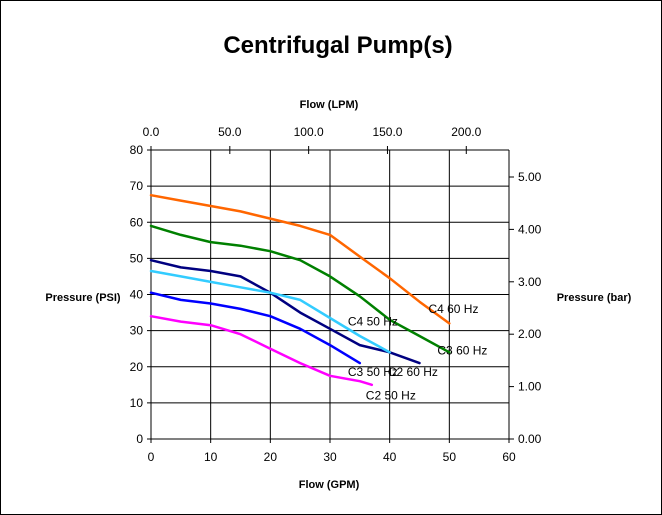 The height and width of the screenshot is (515, 662). What do you see at coordinates (137, 222) in the screenshot?
I see `left-tick-label: 60` at bounding box center [137, 222].